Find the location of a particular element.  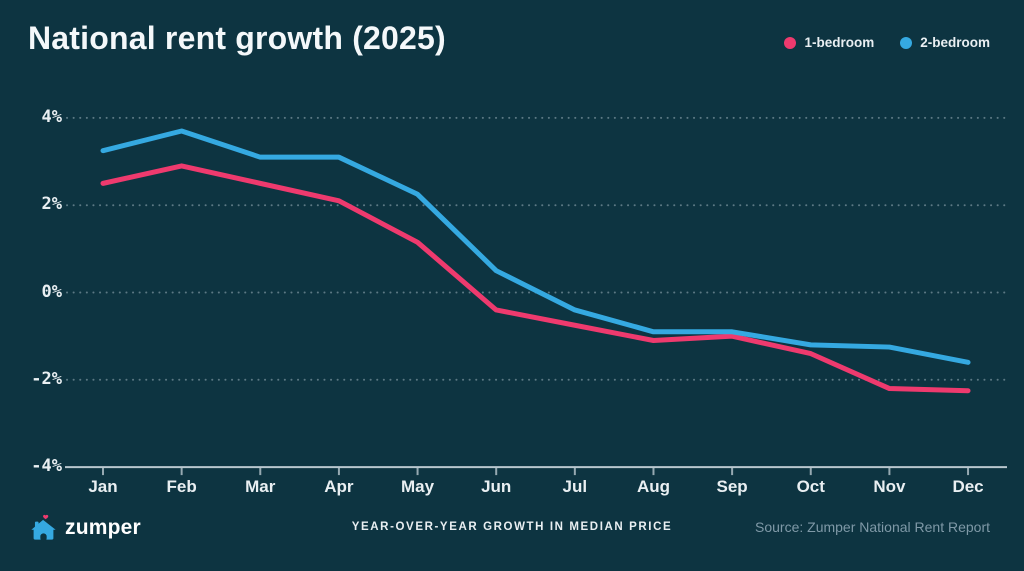

house-door is located at coordinates (43, 537).